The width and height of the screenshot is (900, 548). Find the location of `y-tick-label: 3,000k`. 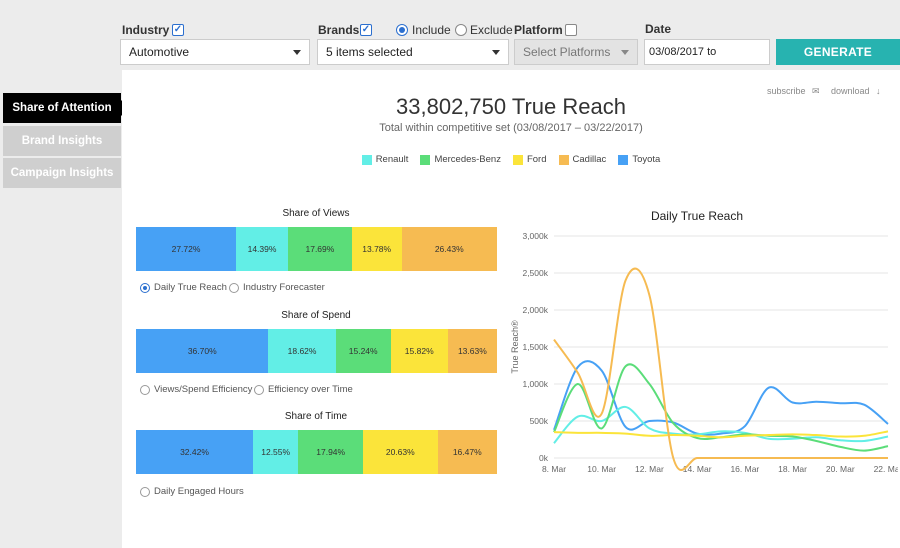

y-tick-label: 3,000k is located at coordinates (535, 236).